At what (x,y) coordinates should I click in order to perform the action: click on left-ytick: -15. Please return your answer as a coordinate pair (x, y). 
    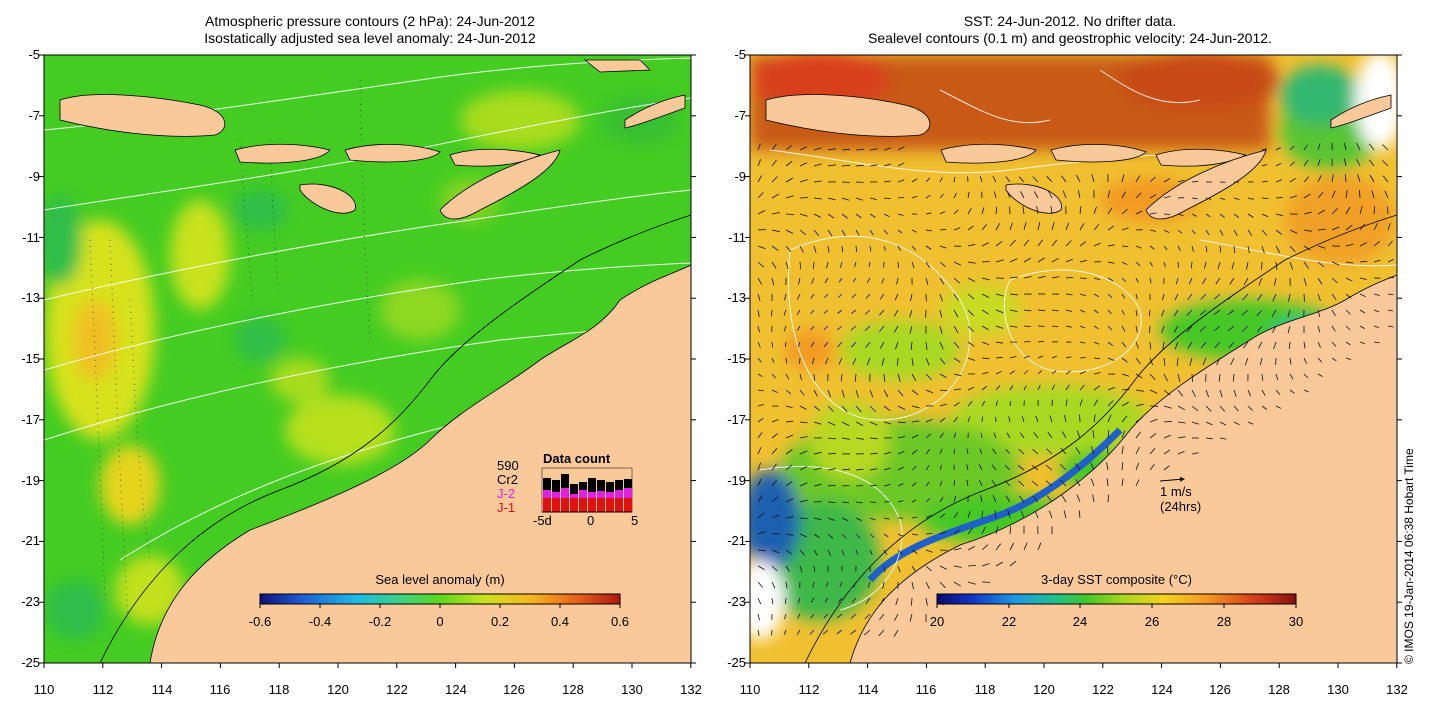
    Looking at the image, I should click on (30, 358).